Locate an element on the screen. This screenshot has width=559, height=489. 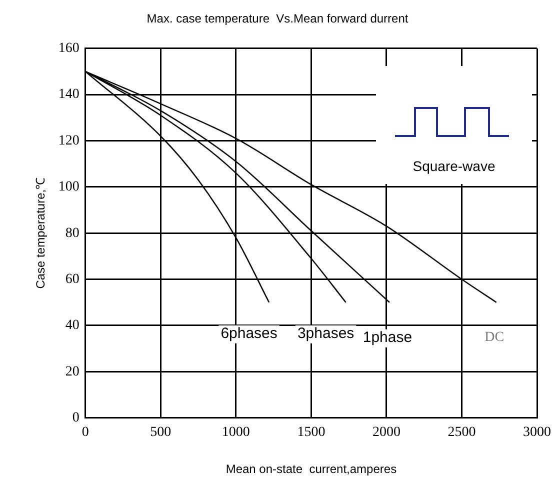
y-tick-label: 80 is located at coordinates (72, 233).